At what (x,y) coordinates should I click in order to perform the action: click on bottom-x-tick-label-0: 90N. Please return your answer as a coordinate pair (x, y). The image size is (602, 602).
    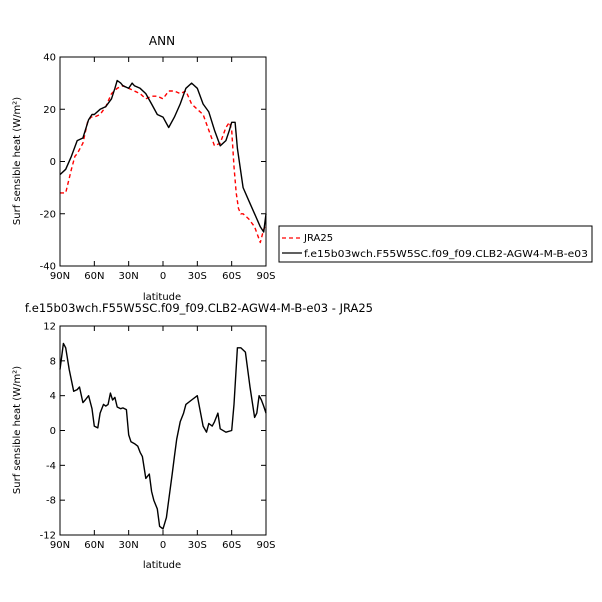
    Looking at the image, I should click on (60, 545).